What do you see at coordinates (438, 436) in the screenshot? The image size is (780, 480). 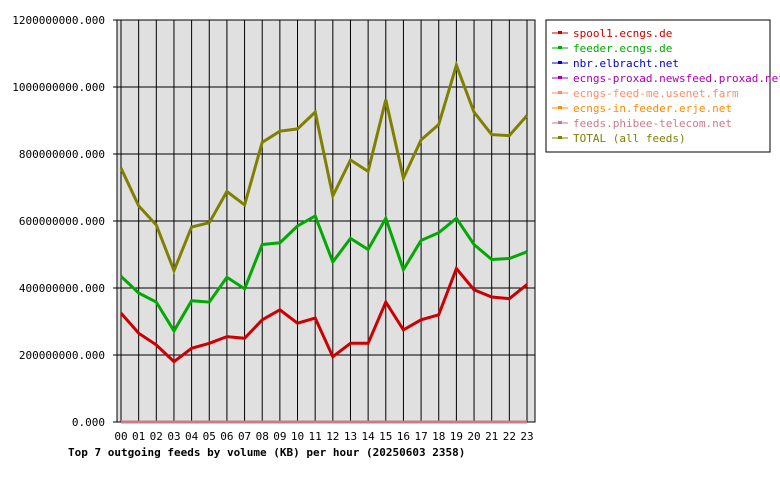 I see `x-tick-label: 18` at bounding box center [438, 436].